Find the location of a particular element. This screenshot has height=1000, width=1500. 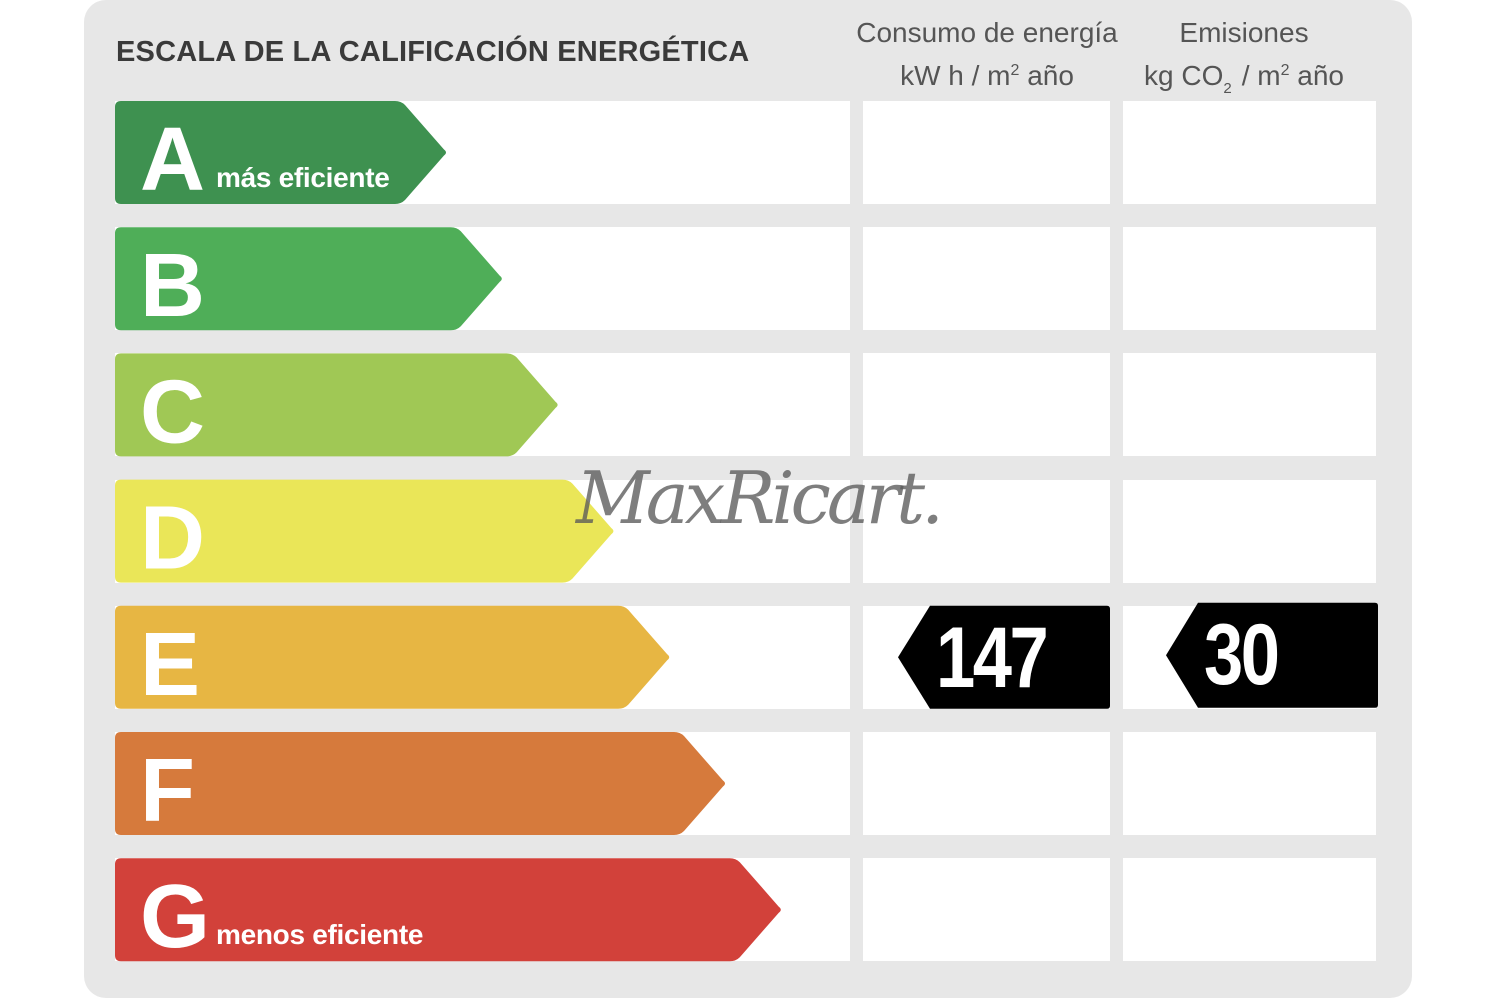

chart-title: ESCALA DE LA CALIFICACIÓN ENERGÉTICA is located at coordinates (433, 52).